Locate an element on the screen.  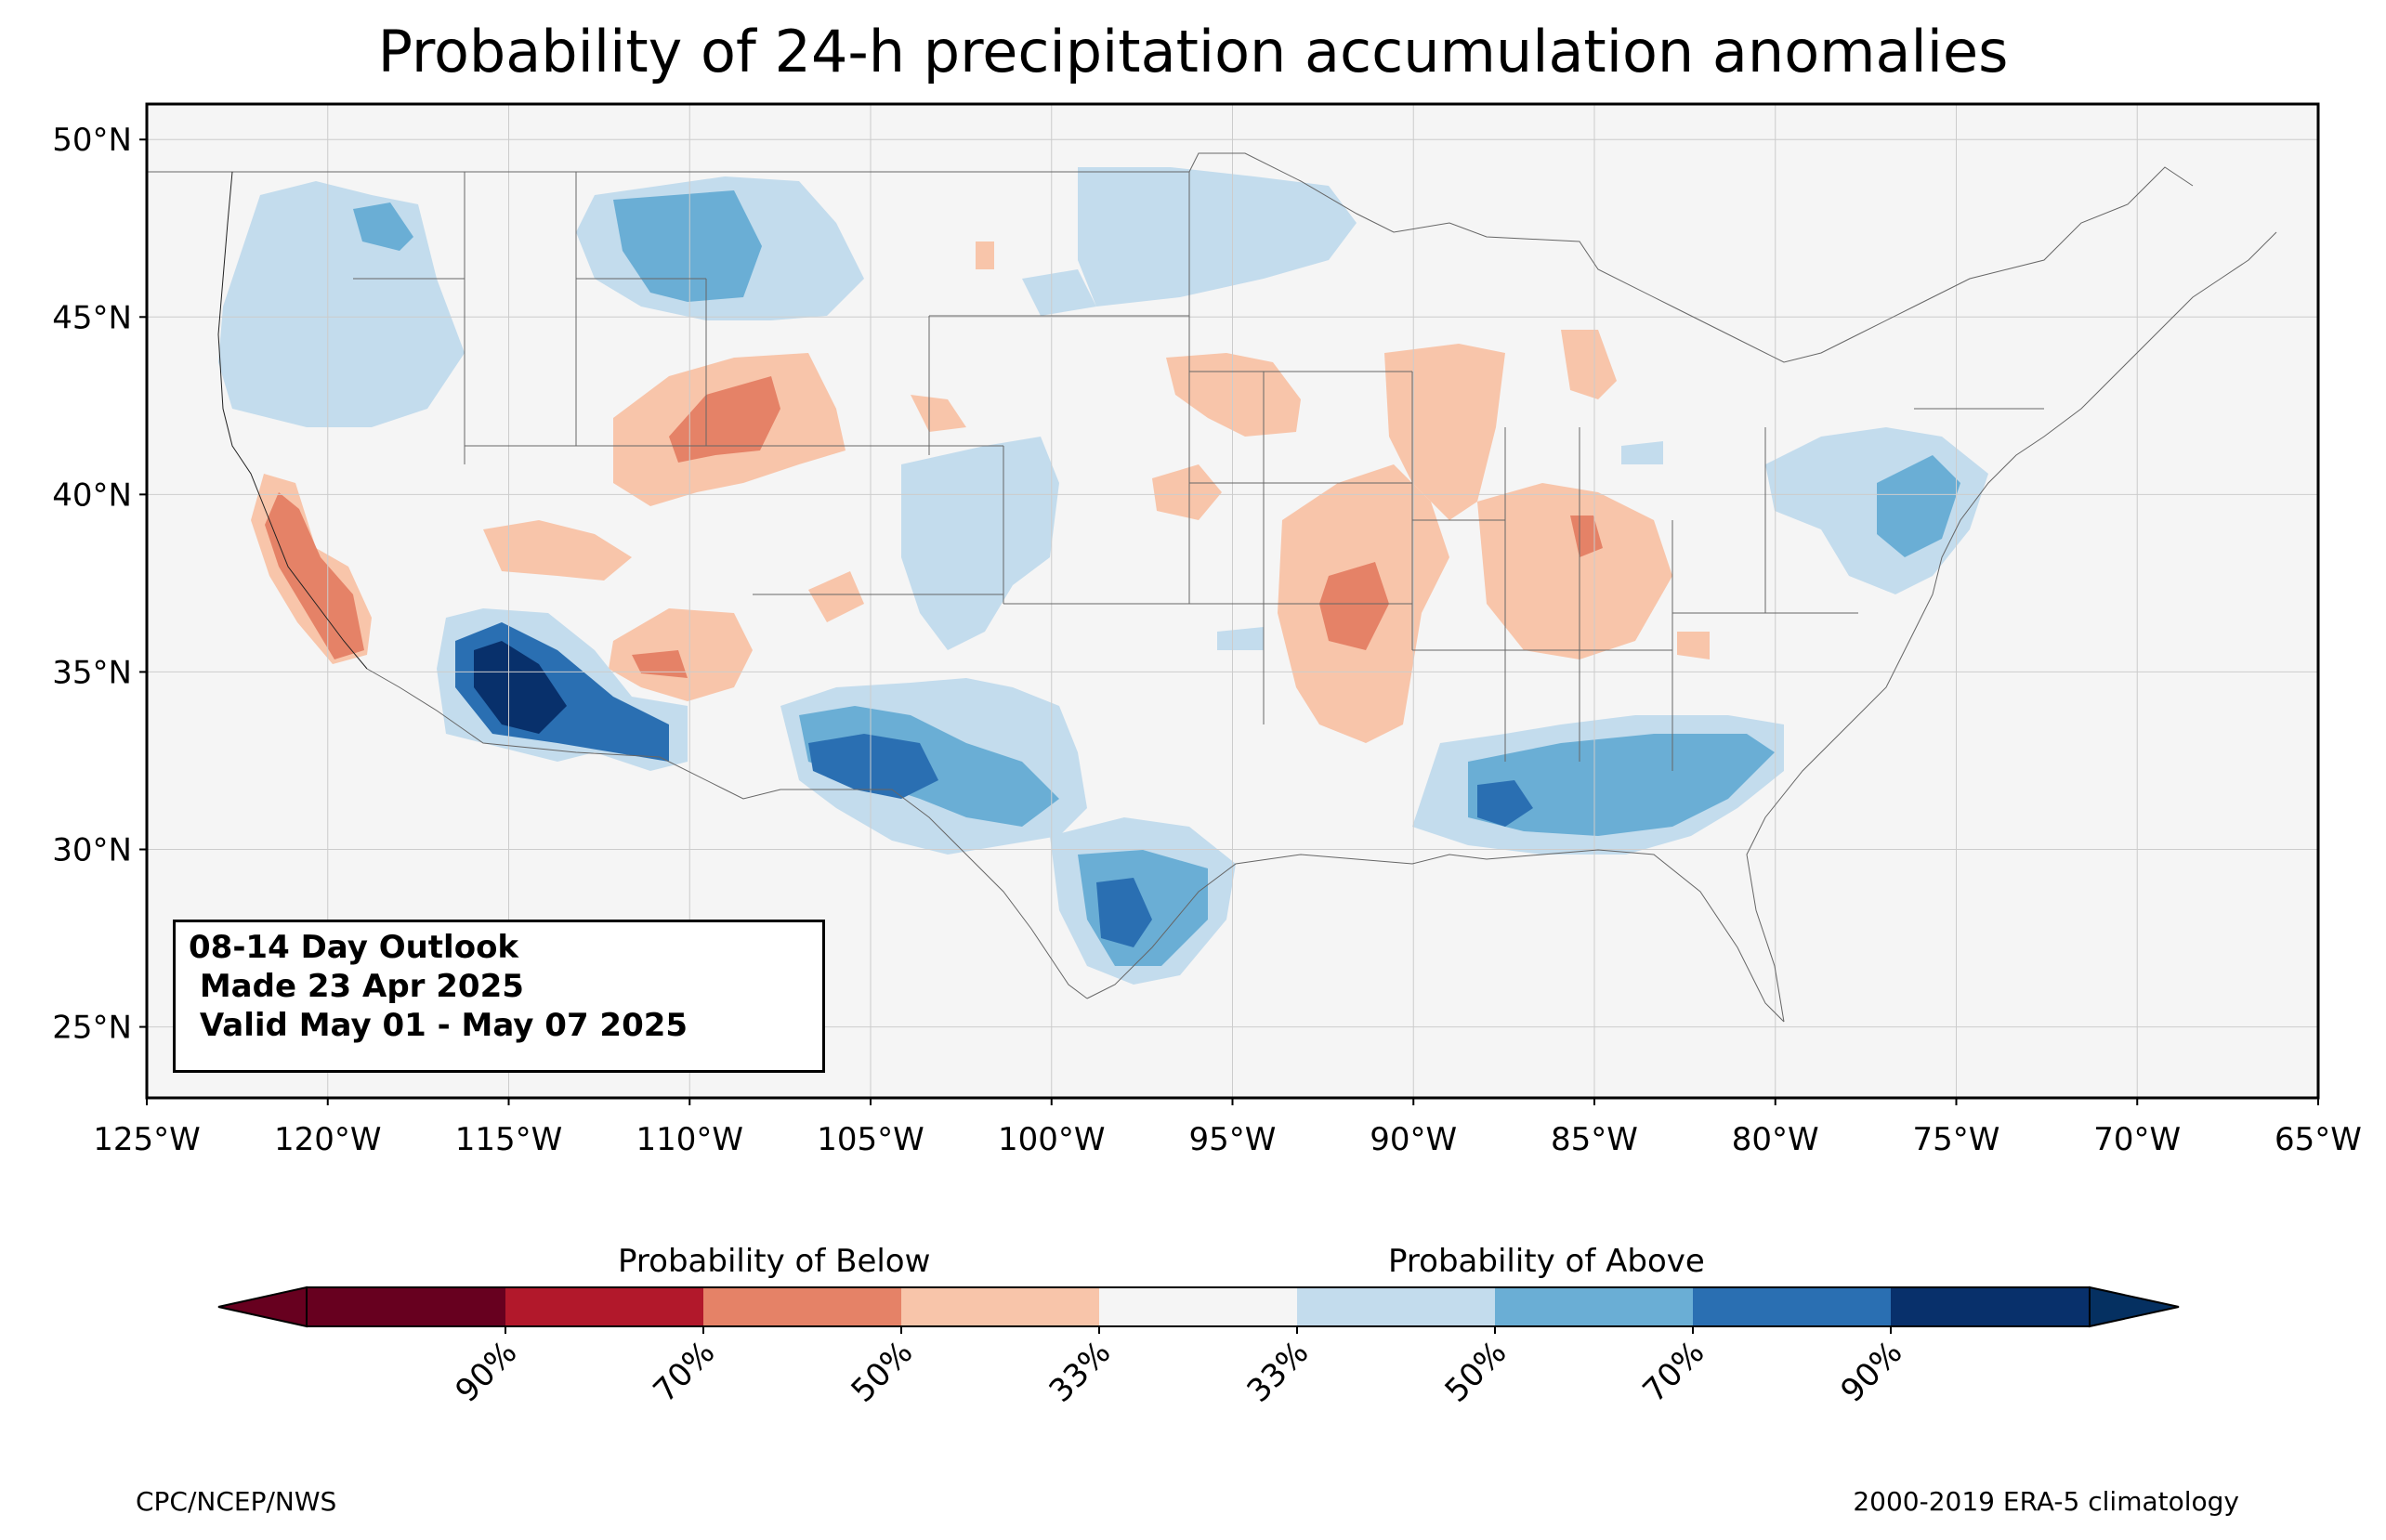
us-east-coast is located at coordinates (2011, 627).